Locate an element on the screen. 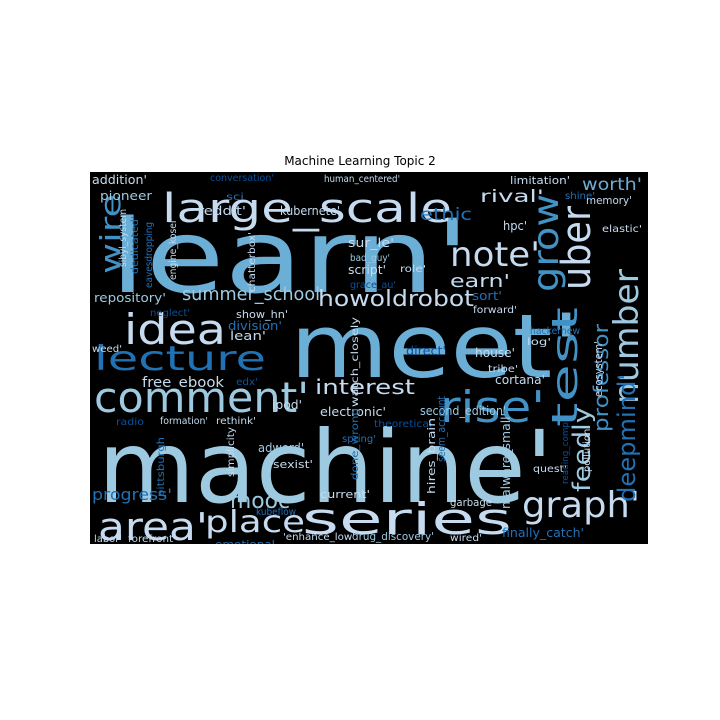  cloud-word: hackernew is located at coordinates (555, 331).